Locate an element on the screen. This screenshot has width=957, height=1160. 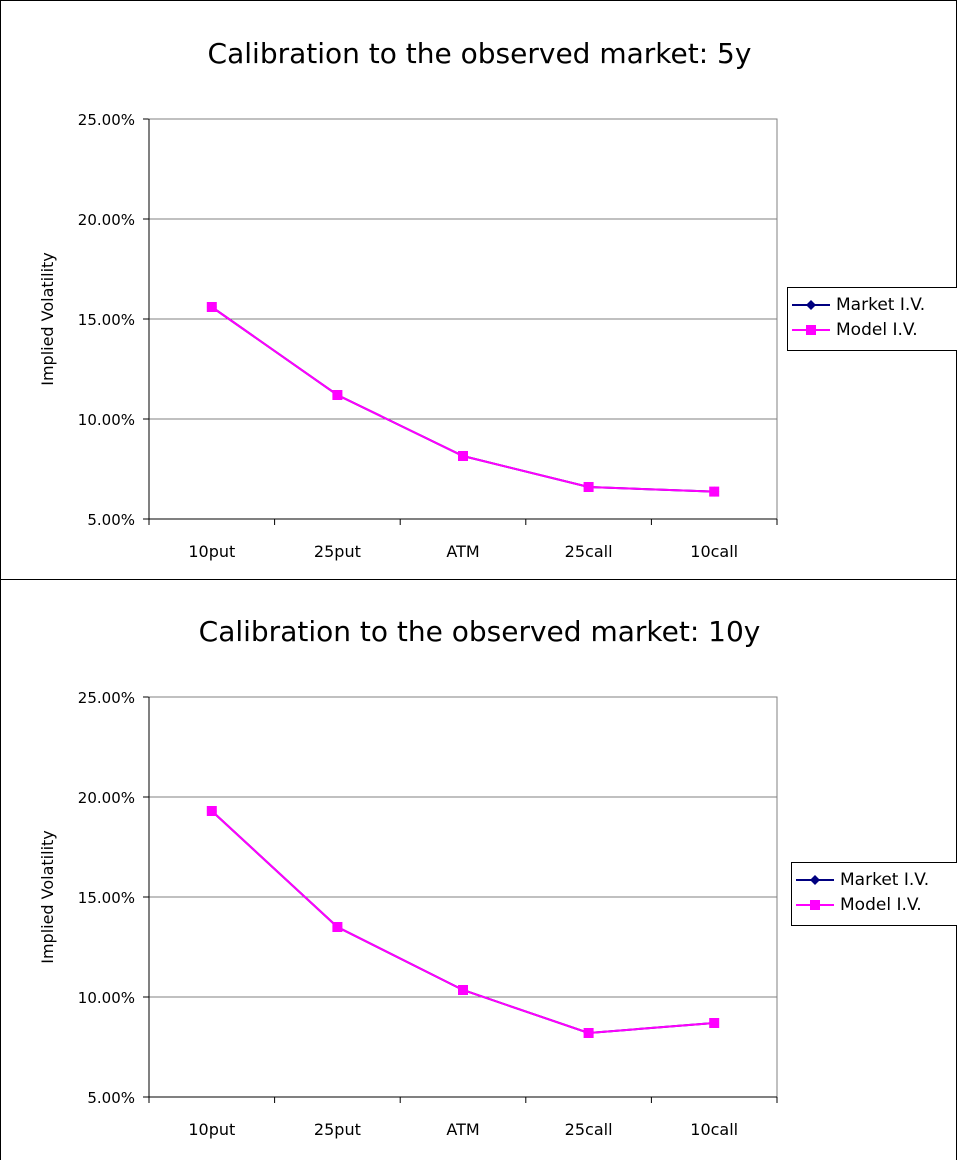
chart-title: Calibration to the observed market: 10y is located at coordinates (479, 631).